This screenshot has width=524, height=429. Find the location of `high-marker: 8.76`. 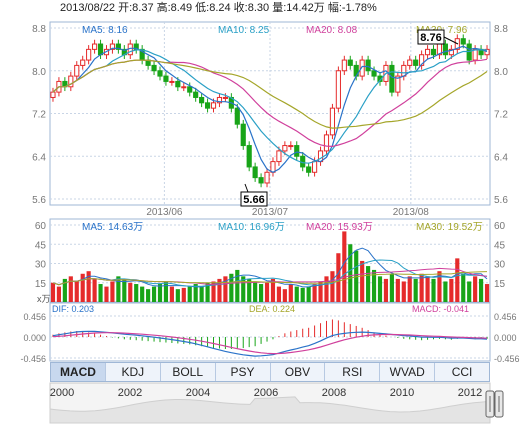

high-marker: 8.76 is located at coordinates (438, 37).